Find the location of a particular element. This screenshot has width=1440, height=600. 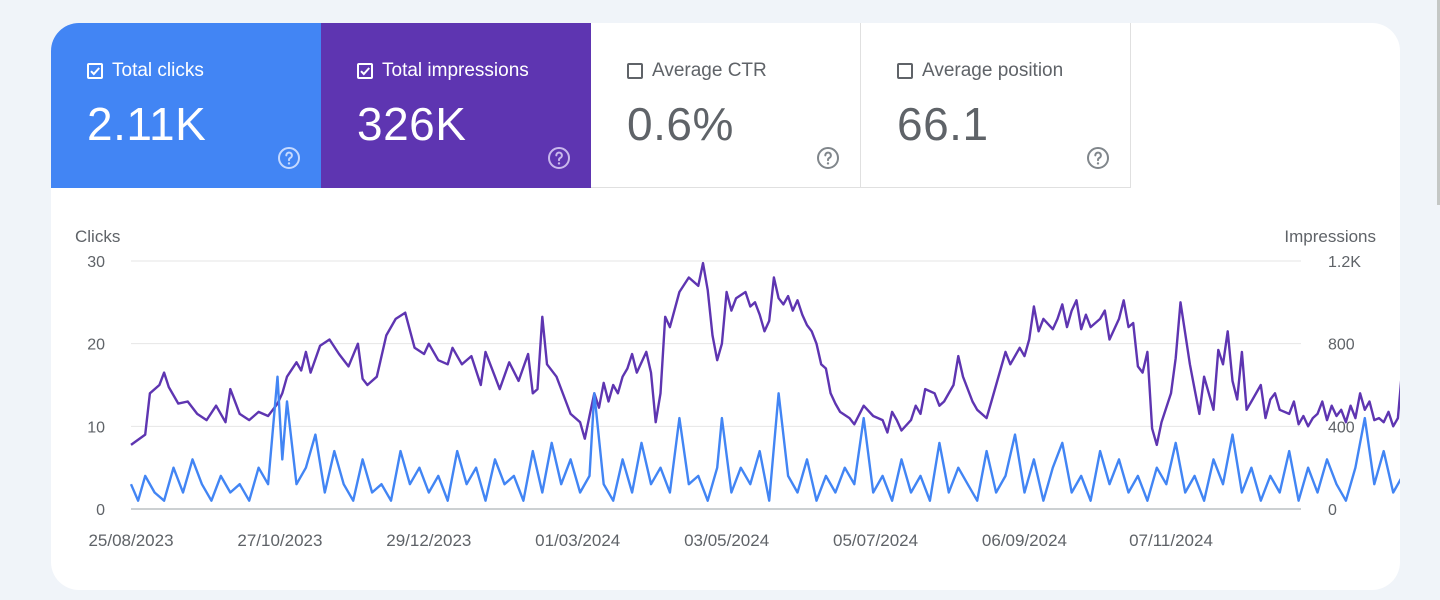

left-axis-title: Clicks is located at coordinates (97, 236).